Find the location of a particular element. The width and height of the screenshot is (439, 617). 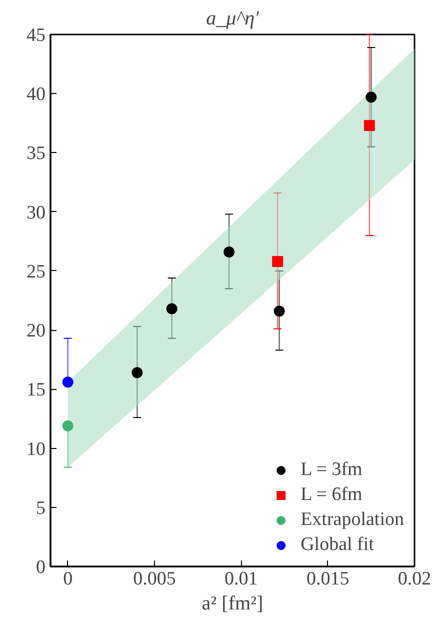

x-tick-label: 0 is located at coordinates (68, 579).